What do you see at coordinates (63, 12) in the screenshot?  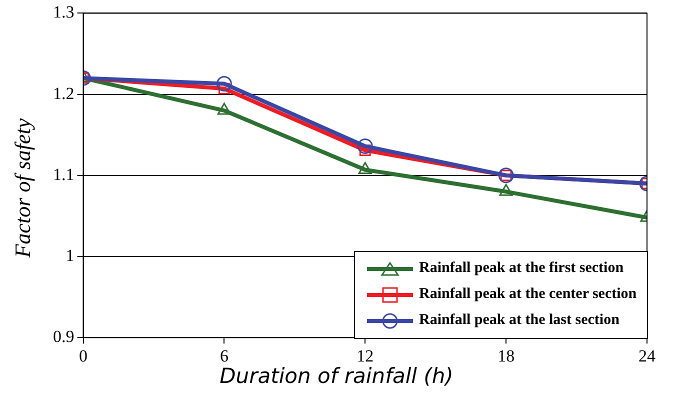 I see `y-tick-label: 1.3` at bounding box center [63, 12].